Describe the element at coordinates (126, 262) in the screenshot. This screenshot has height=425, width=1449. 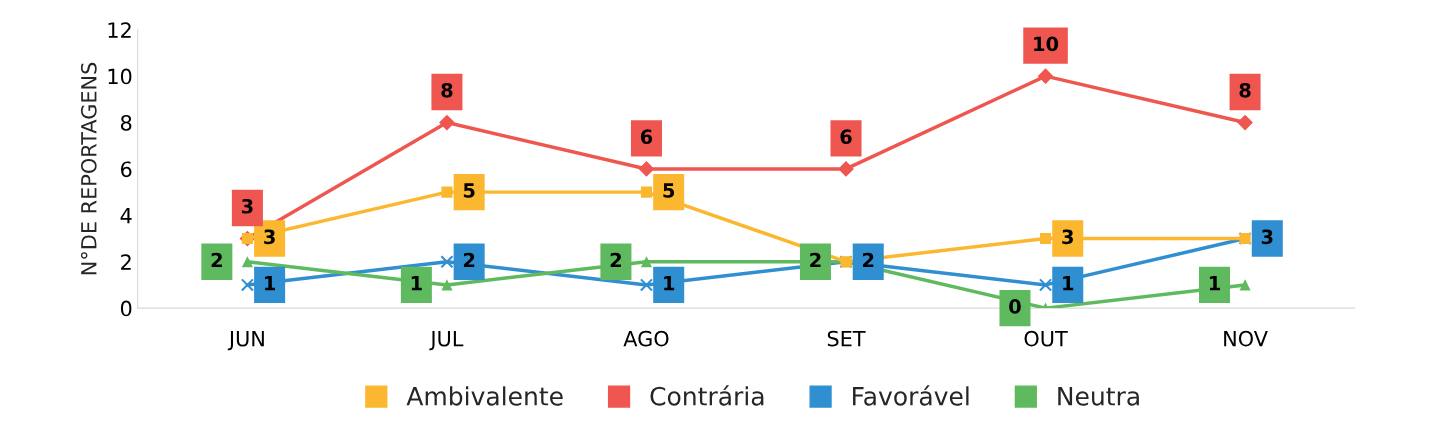
I see `y-tick-label: 2` at that location.